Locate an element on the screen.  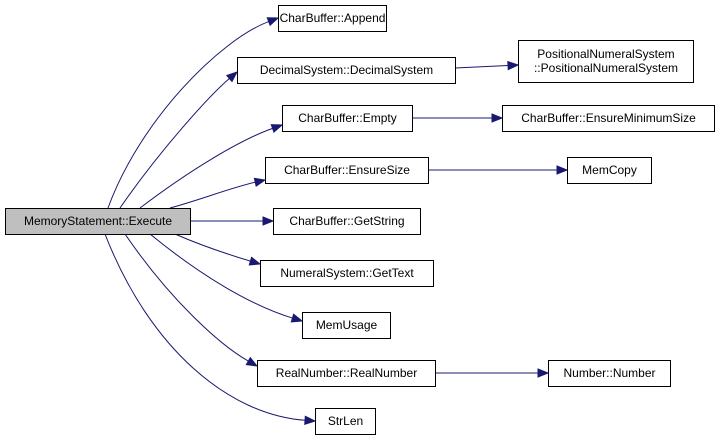
arrowhead-root-append is located at coordinates (273, 22).